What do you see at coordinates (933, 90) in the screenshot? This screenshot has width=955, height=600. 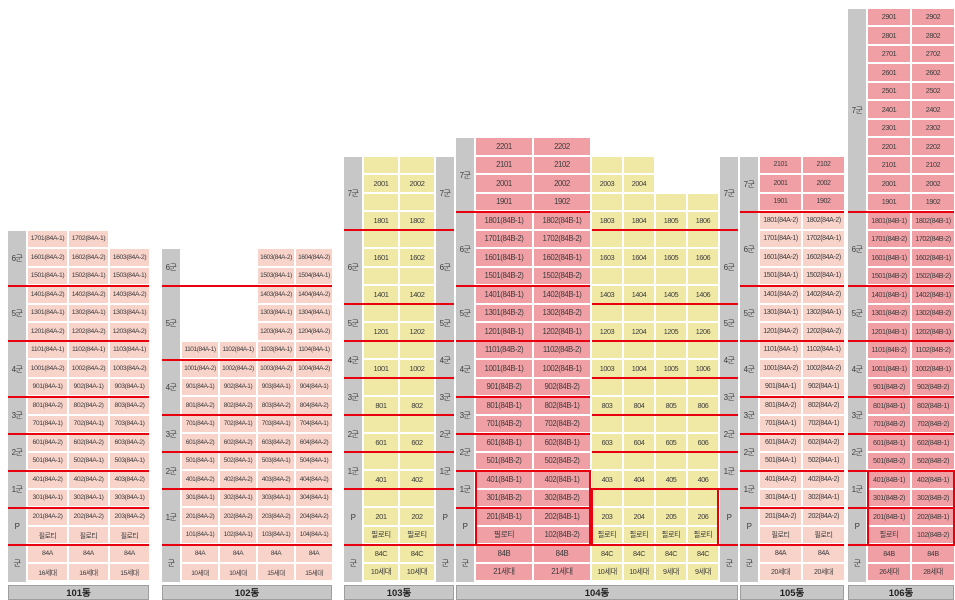 I see `unit-cell: 2502` at bounding box center [933, 90].